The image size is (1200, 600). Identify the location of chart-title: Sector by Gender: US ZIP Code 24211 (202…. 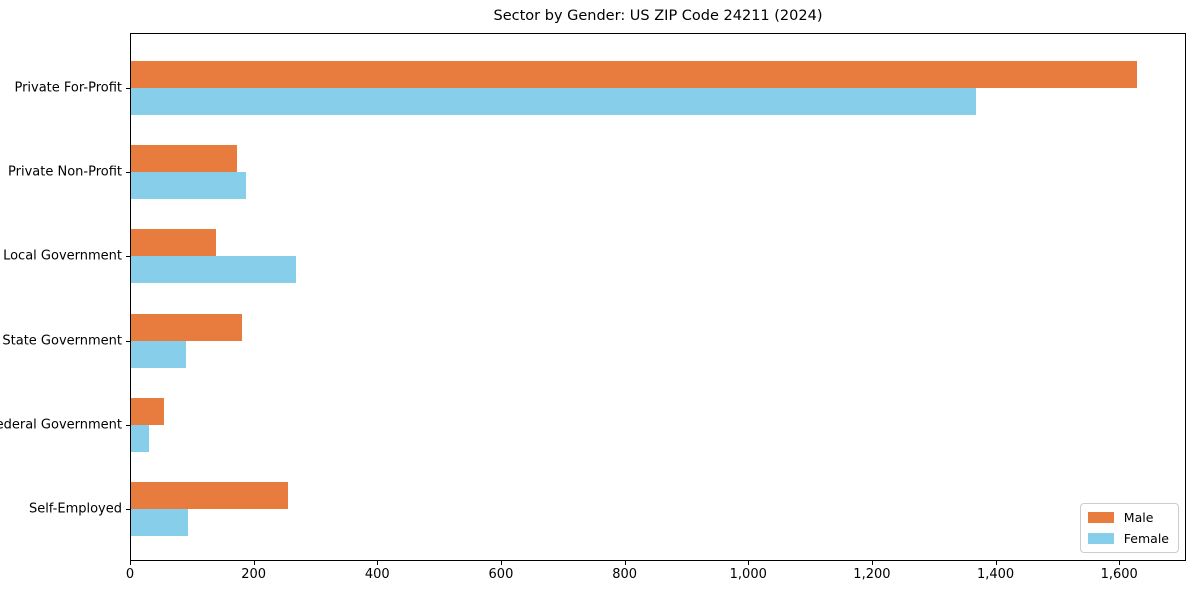
(658, 16).